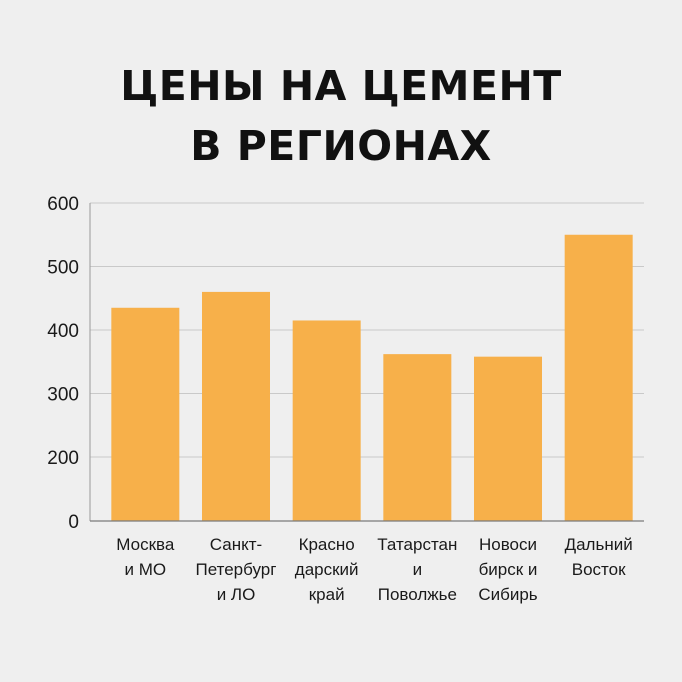  Describe the element at coordinates (63, 458) in the screenshot. I see `y-tick-label: 200` at that location.